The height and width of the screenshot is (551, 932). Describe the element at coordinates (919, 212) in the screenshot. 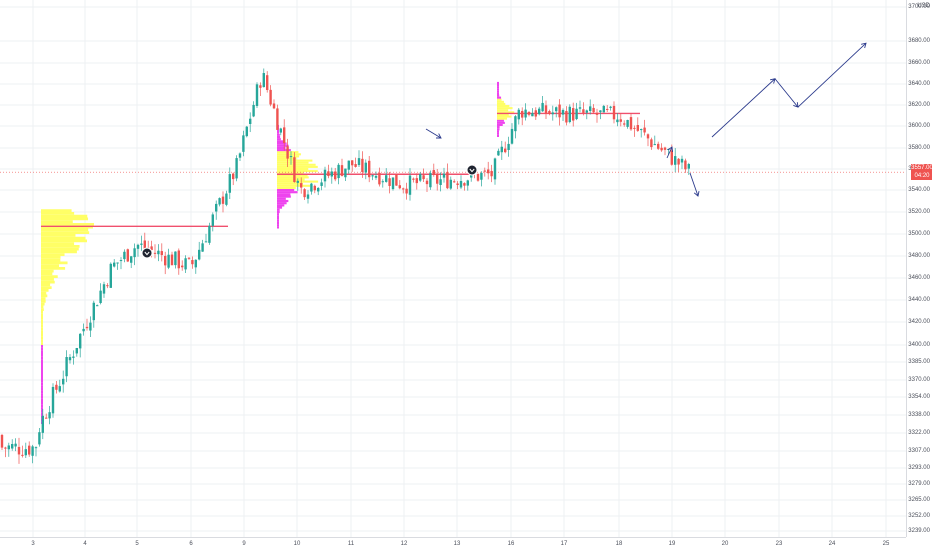

I see `price-tick-label: 3520.00` at that location.